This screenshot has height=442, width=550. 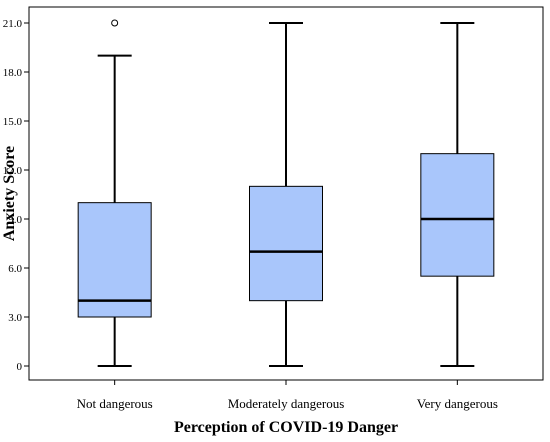 What do you see at coordinates (286, 403) in the screenshot?
I see `x-tick-label: Moderately dangerous` at bounding box center [286, 403].